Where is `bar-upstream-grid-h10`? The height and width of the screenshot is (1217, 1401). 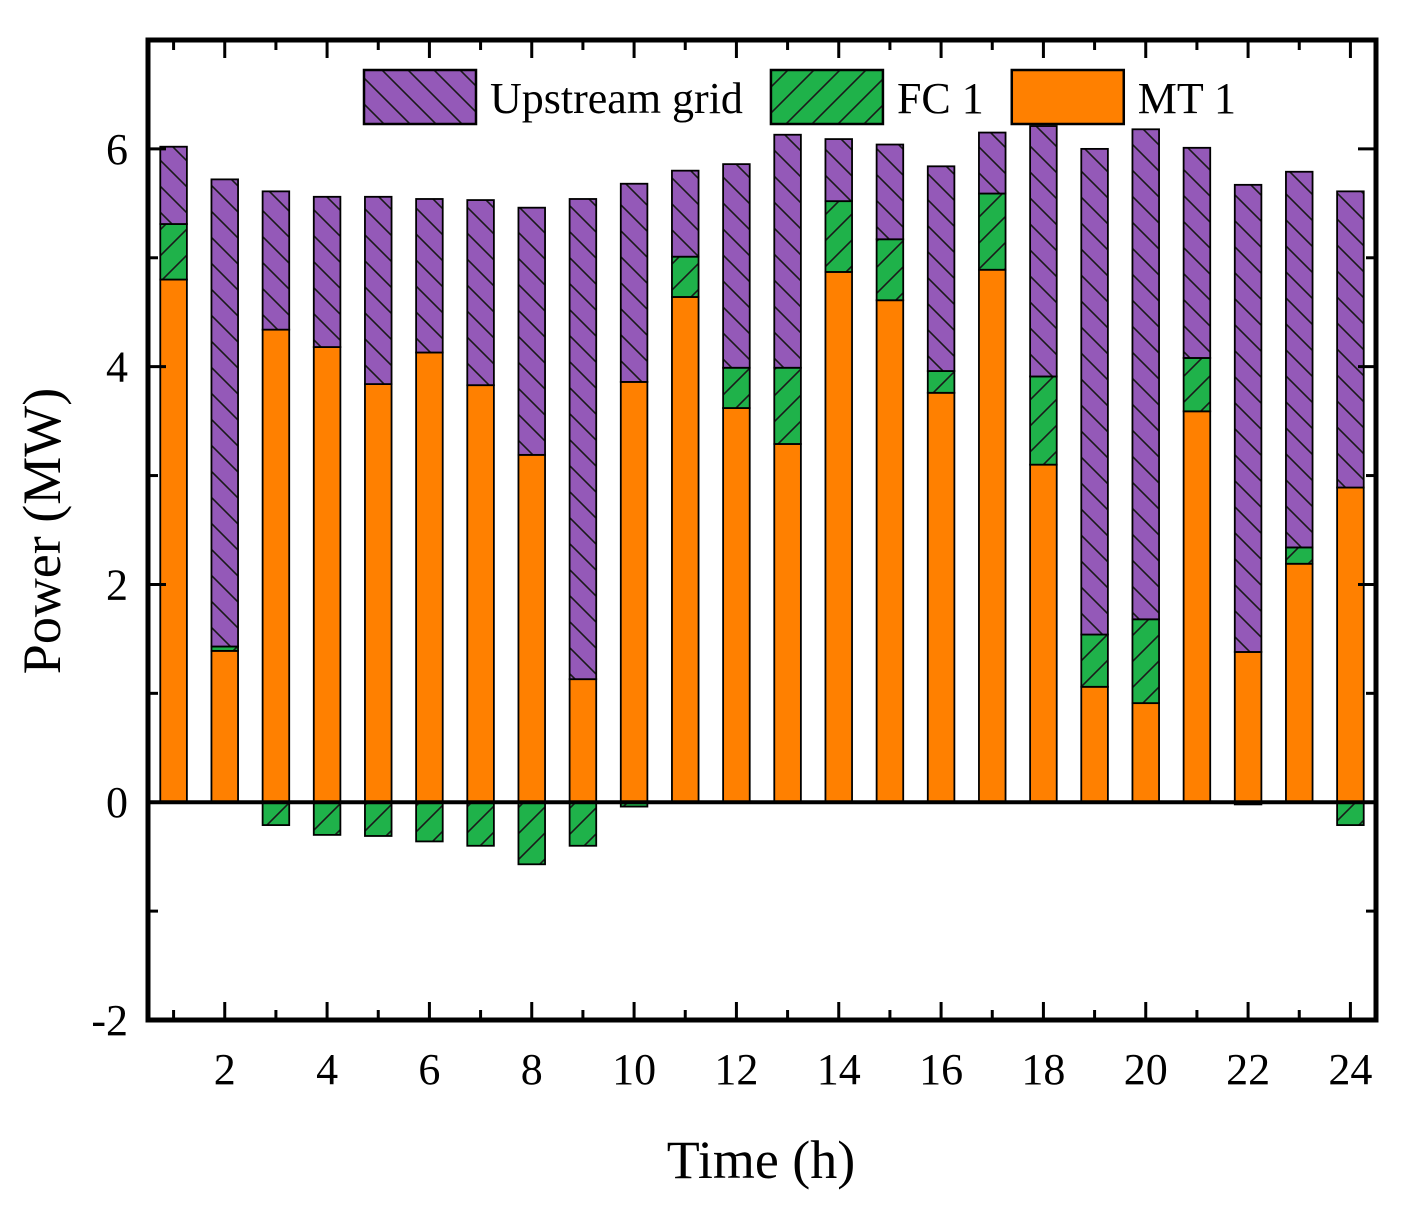
bar-upstream-grid-h10 is located at coordinates (634, 282).